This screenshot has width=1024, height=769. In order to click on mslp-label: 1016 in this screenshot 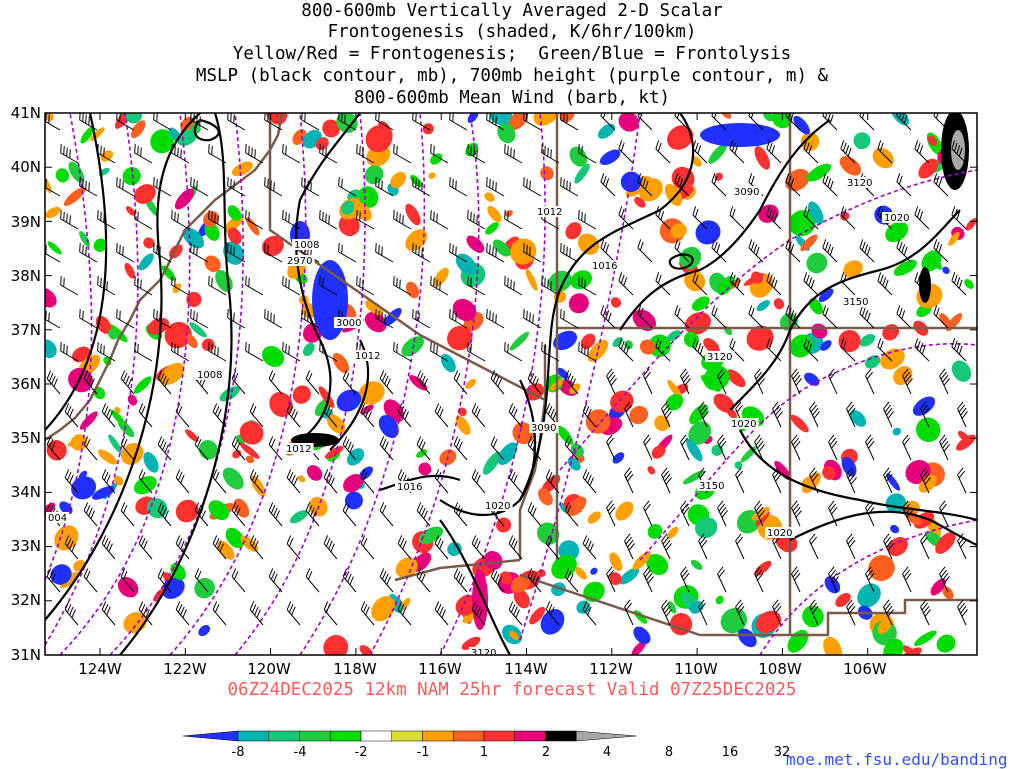, I will do `click(409, 487)`.